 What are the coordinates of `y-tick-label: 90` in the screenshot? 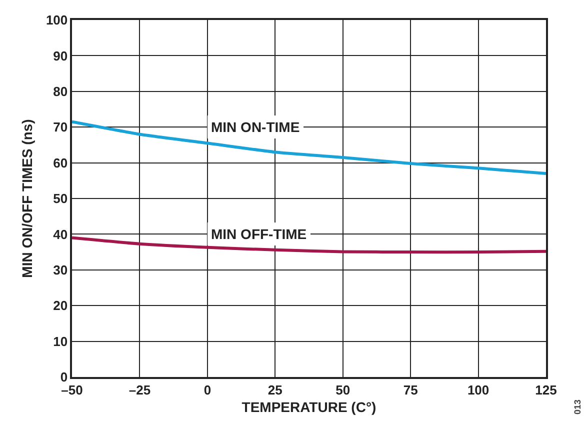 It's located at (60, 56).